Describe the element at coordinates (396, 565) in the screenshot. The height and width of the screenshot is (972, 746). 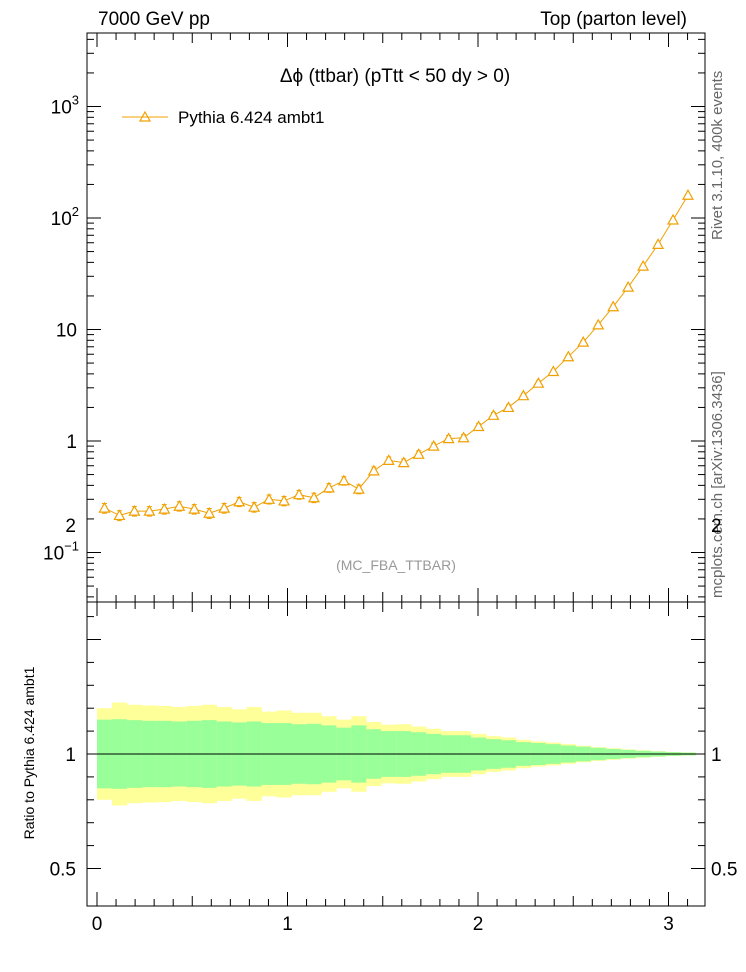
I see `analysis-tag: (MC_FBA_TTBAR)` at that location.